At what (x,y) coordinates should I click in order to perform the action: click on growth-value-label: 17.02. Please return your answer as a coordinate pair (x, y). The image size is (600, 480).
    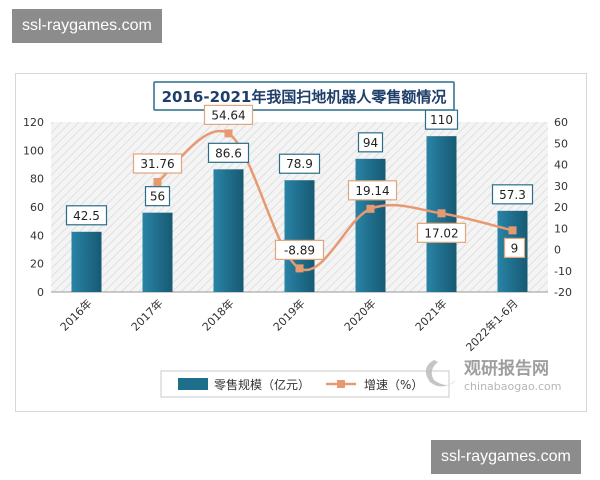
    Looking at the image, I should click on (441, 233).